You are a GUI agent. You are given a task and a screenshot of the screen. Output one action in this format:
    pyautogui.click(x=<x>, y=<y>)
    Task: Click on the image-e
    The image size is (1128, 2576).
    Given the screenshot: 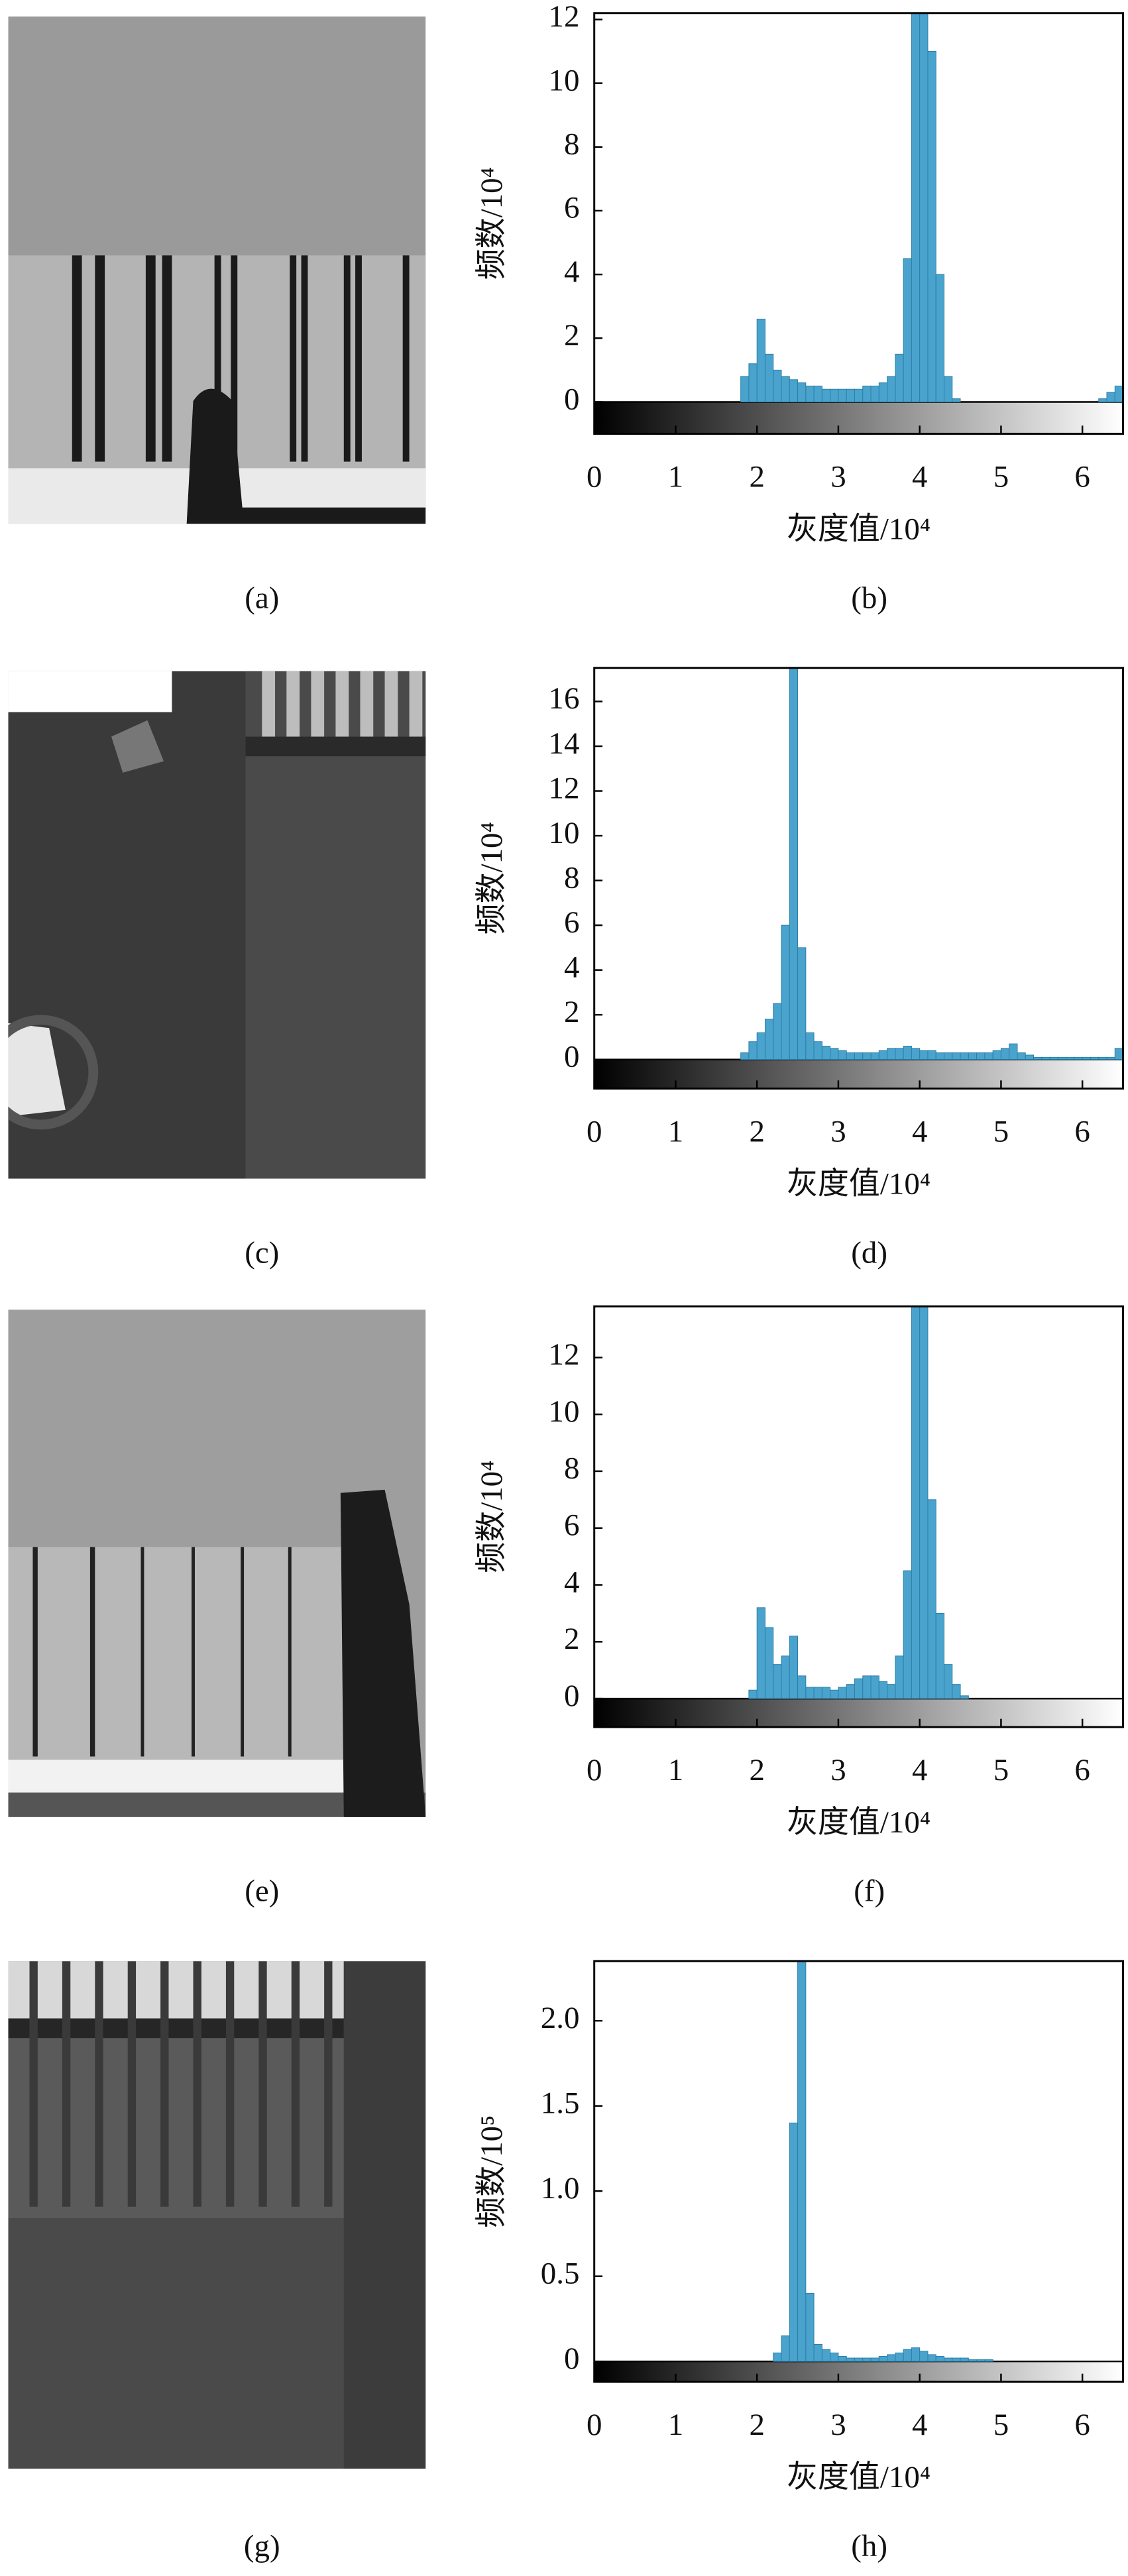 What is the action you would take?
    pyautogui.click(x=217, y=1564)
    